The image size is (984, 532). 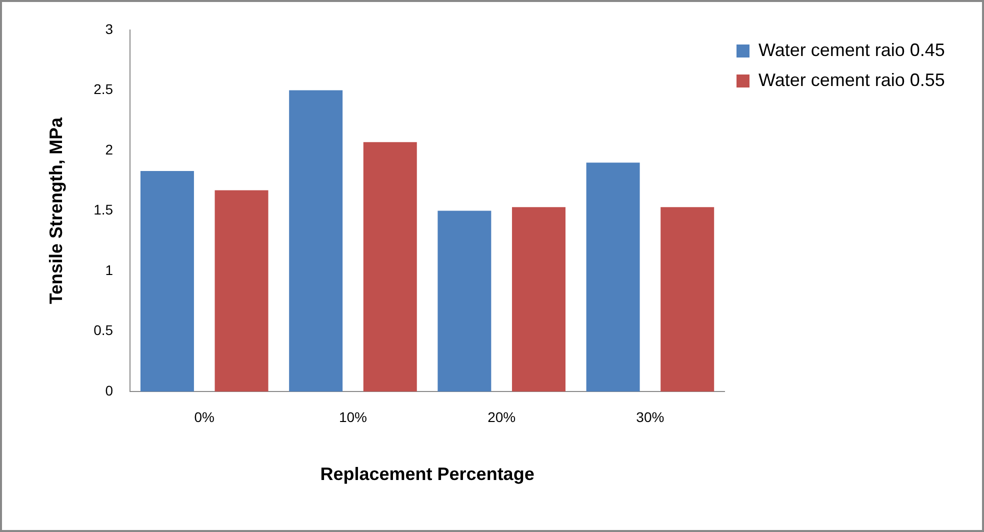 I want to click on y-axis-title: Tensile Strength, MPa, so click(x=56, y=210).